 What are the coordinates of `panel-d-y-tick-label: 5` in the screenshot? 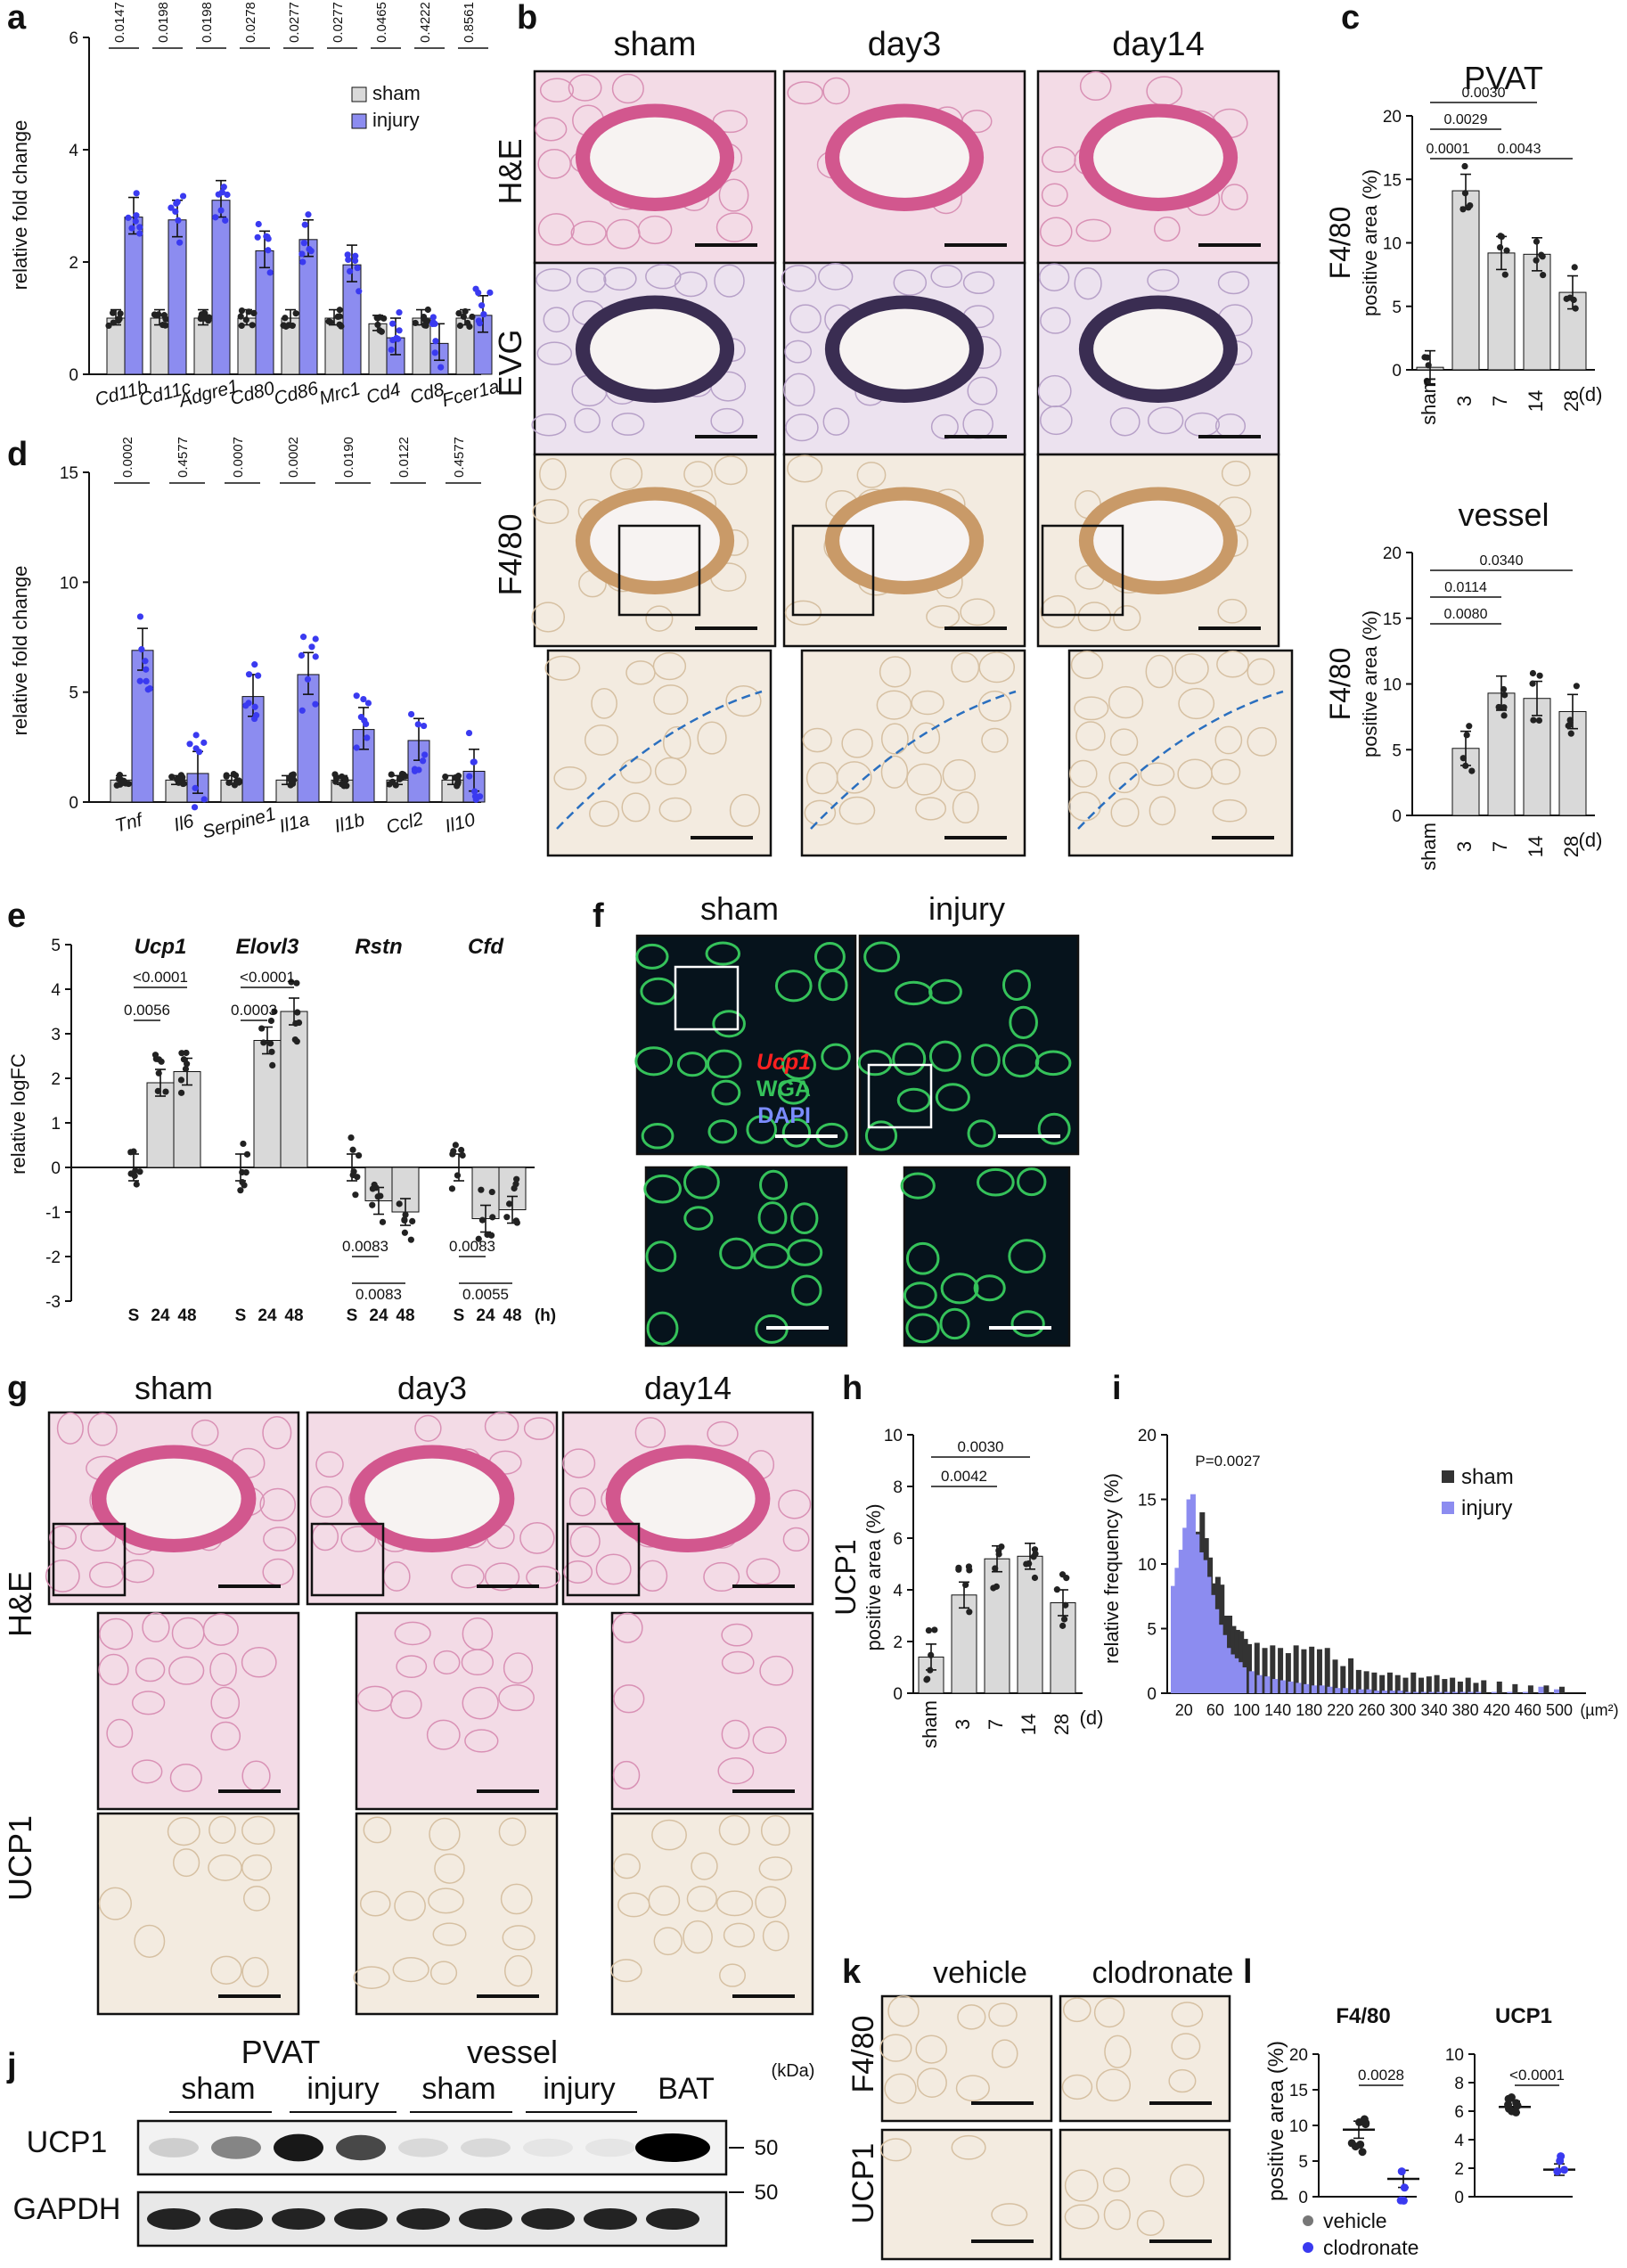 It's located at (73, 693).